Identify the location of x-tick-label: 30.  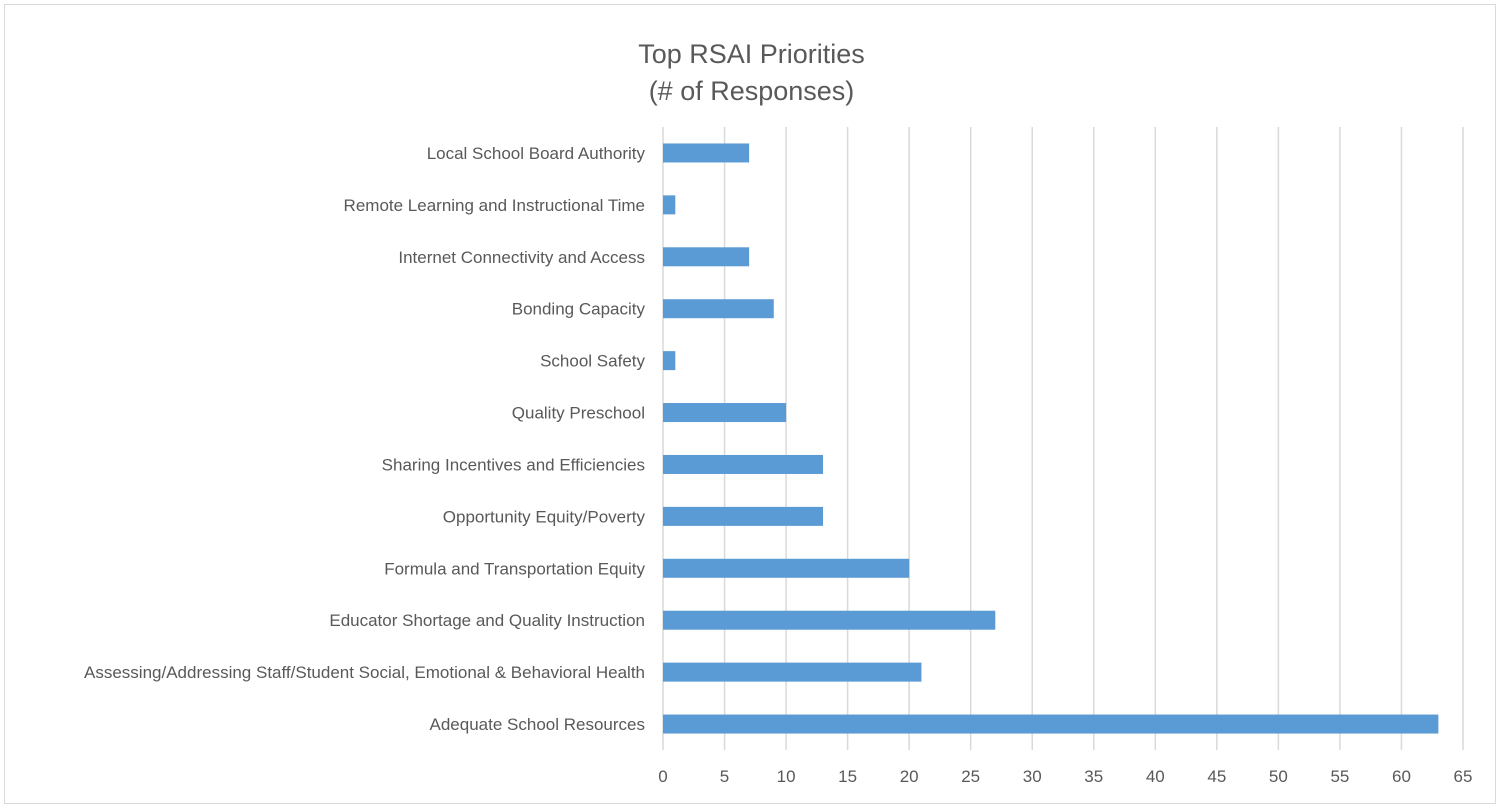
(1032, 776).